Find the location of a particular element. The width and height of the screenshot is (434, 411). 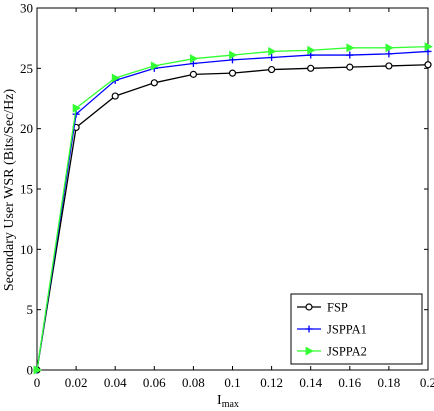

x-tick-label: 0.08 is located at coordinates (193, 382).